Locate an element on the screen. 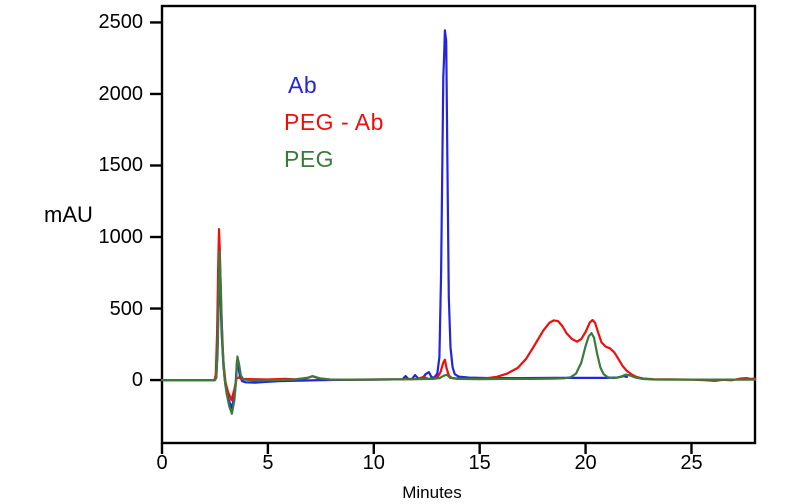  y-tick-label: 1500 is located at coordinates (121, 165).